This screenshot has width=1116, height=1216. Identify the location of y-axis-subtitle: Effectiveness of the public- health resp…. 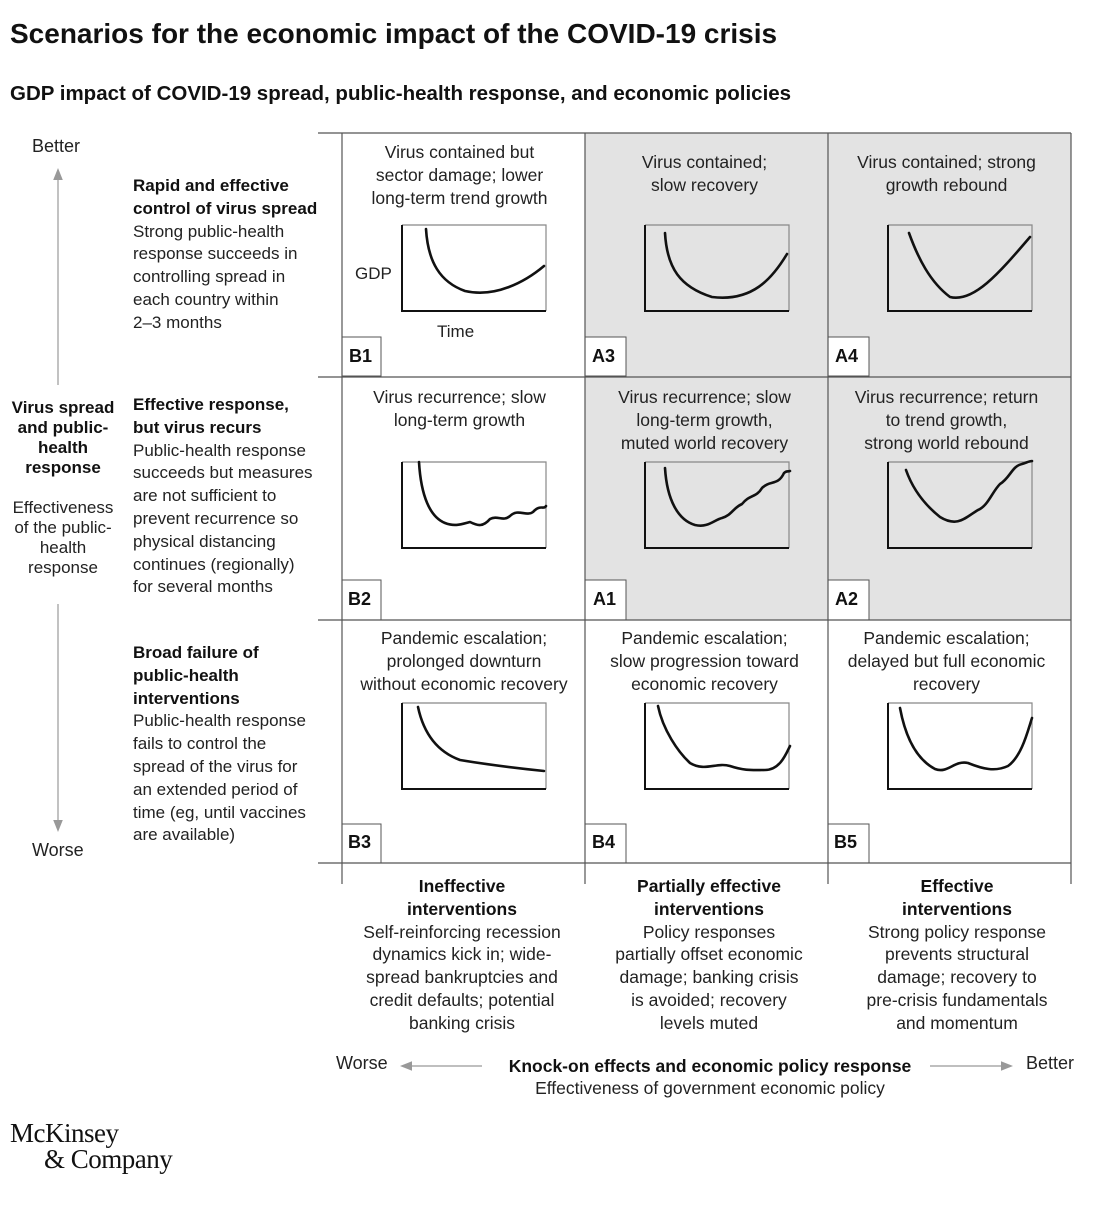
(63, 538).